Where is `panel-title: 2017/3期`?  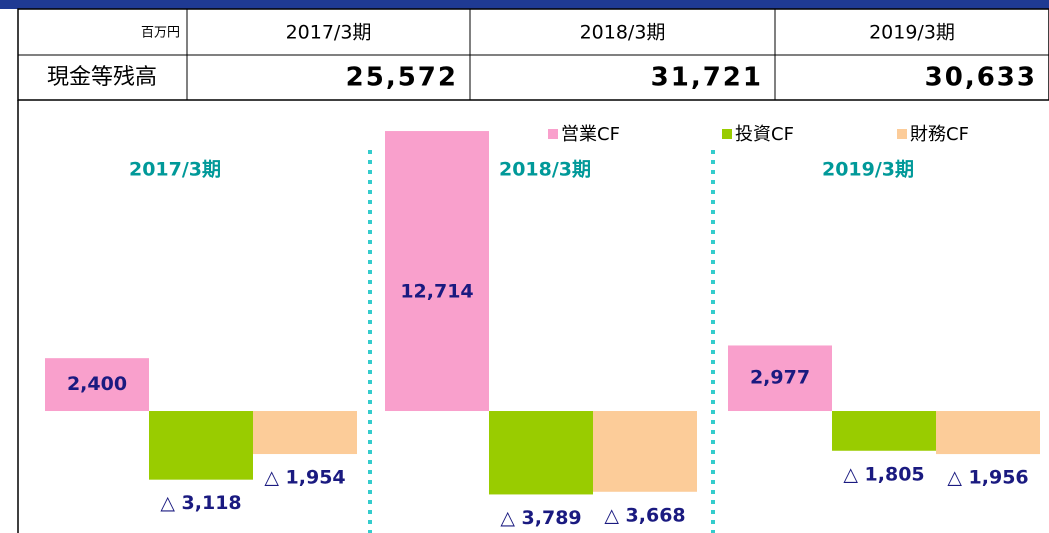
panel-title: 2017/3期 is located at coordinates (175, 170).